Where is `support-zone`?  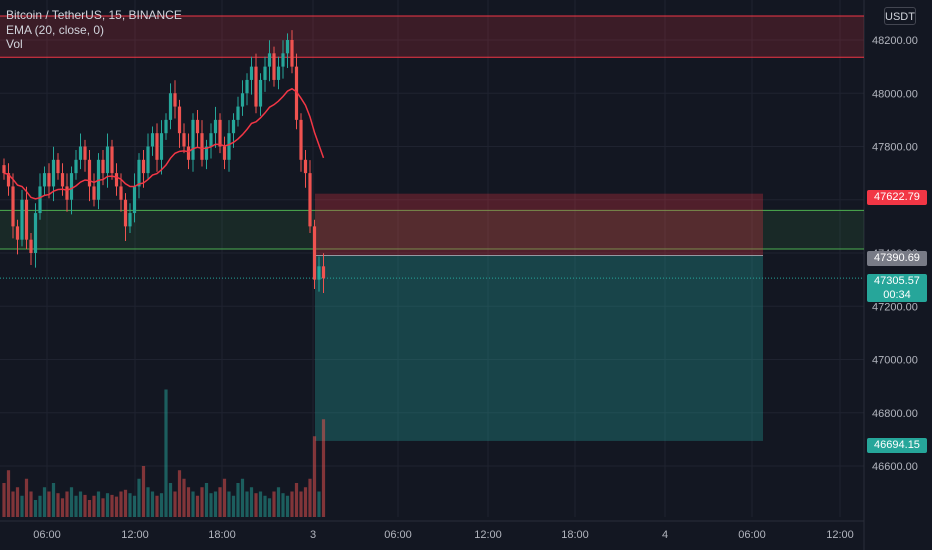
support-zone is located at coordinates (432, 230).